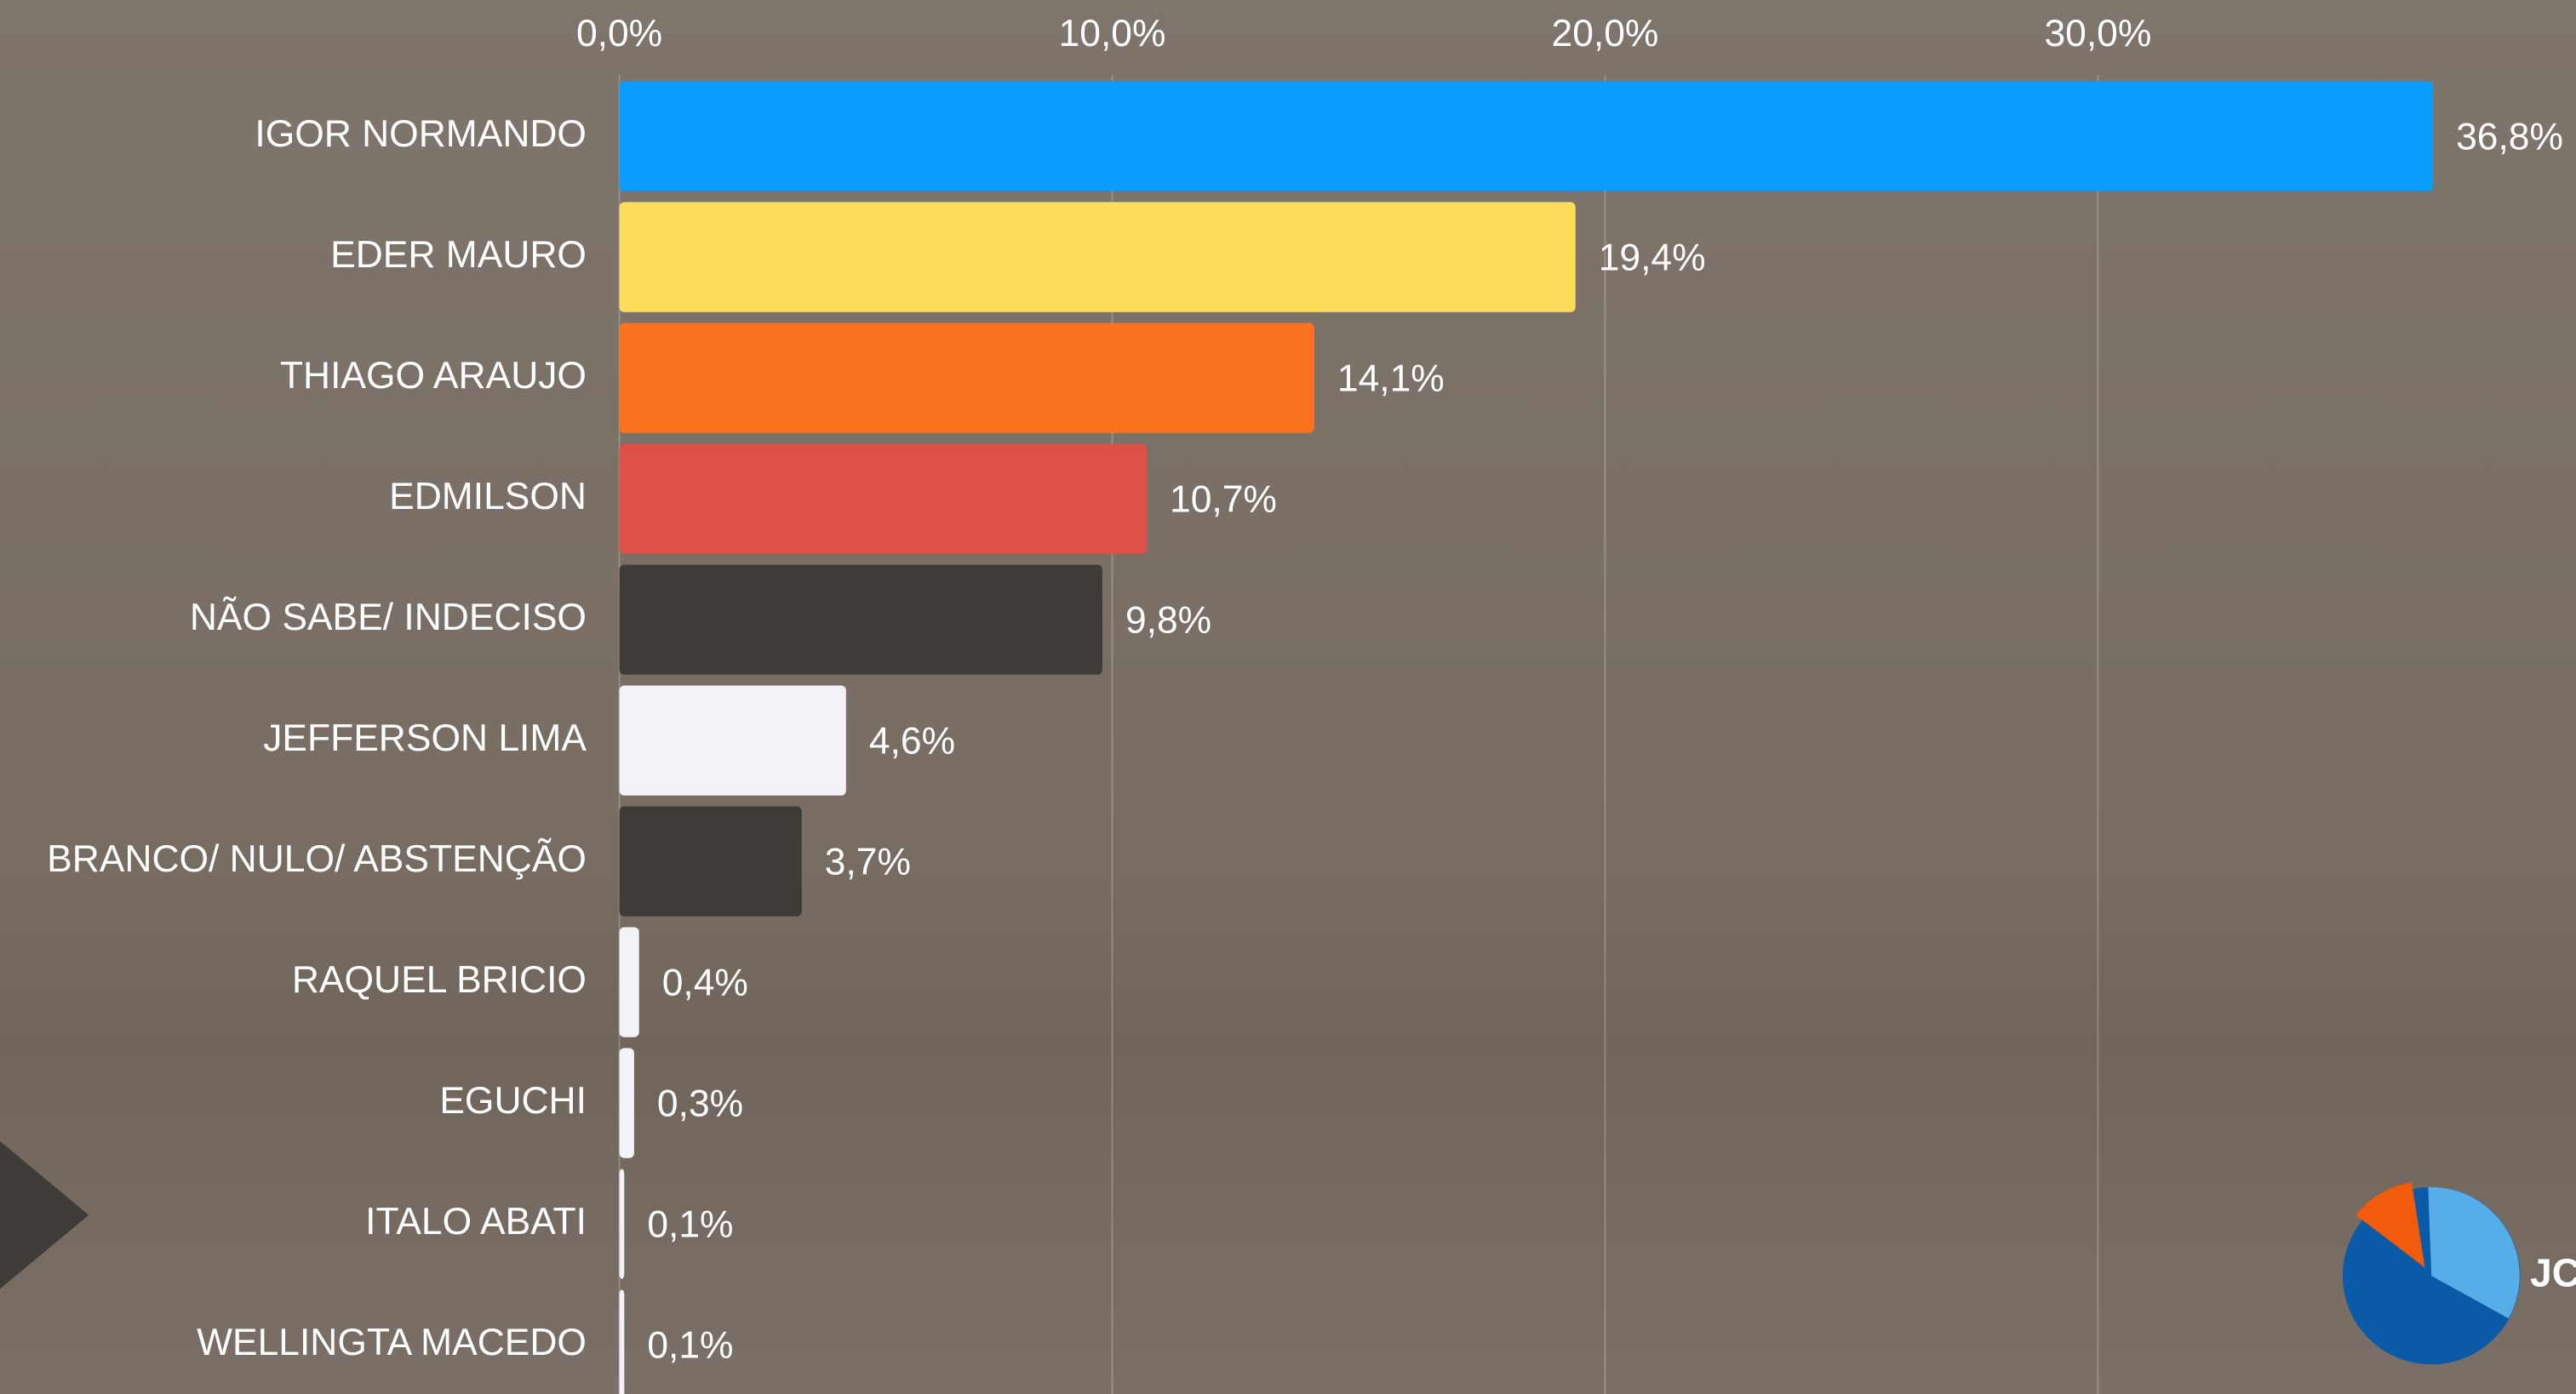 The width and height of the screenshot is (2576, 1394). What do you see at coordinates (700, 1104) in the screenshot?
I see `value-label: 0,3%` at bounding box center [700, 1104].